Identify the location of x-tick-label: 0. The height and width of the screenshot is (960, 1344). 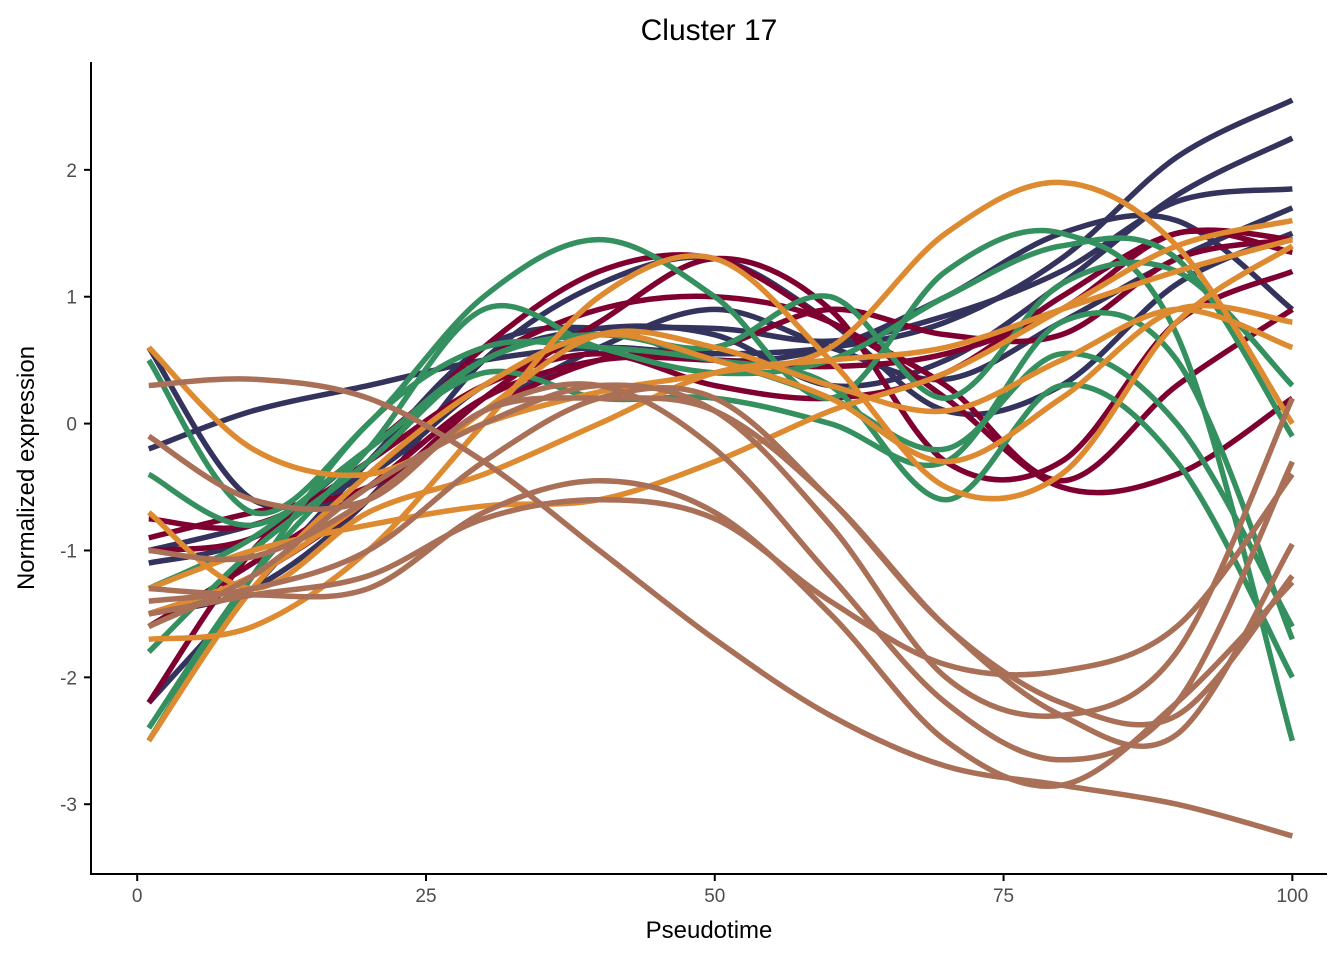
(137, 896).